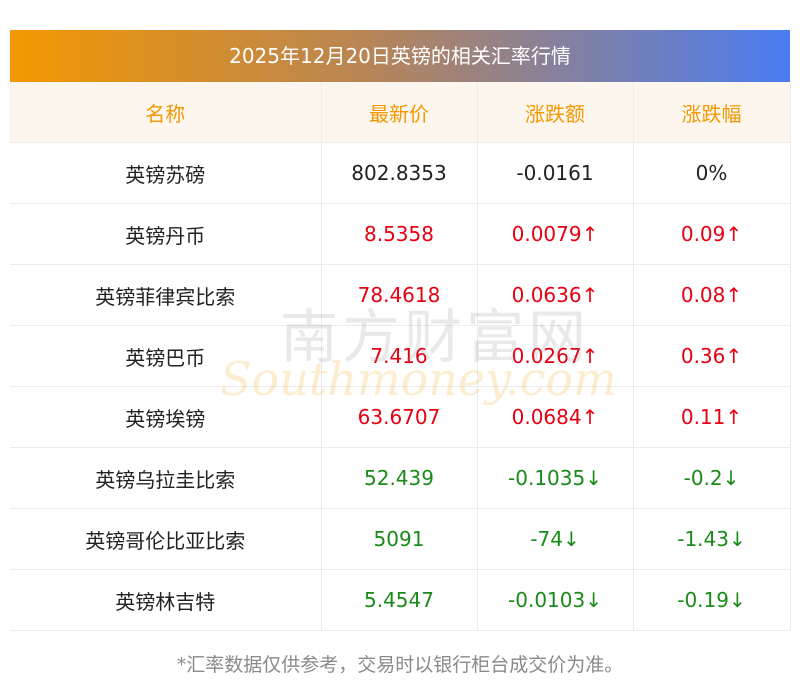 The height and width of the screenshot is (697, 800). Describe the element at coordinates (555, 539) in the screenshot. I see `price-change: -74↓` at that location.